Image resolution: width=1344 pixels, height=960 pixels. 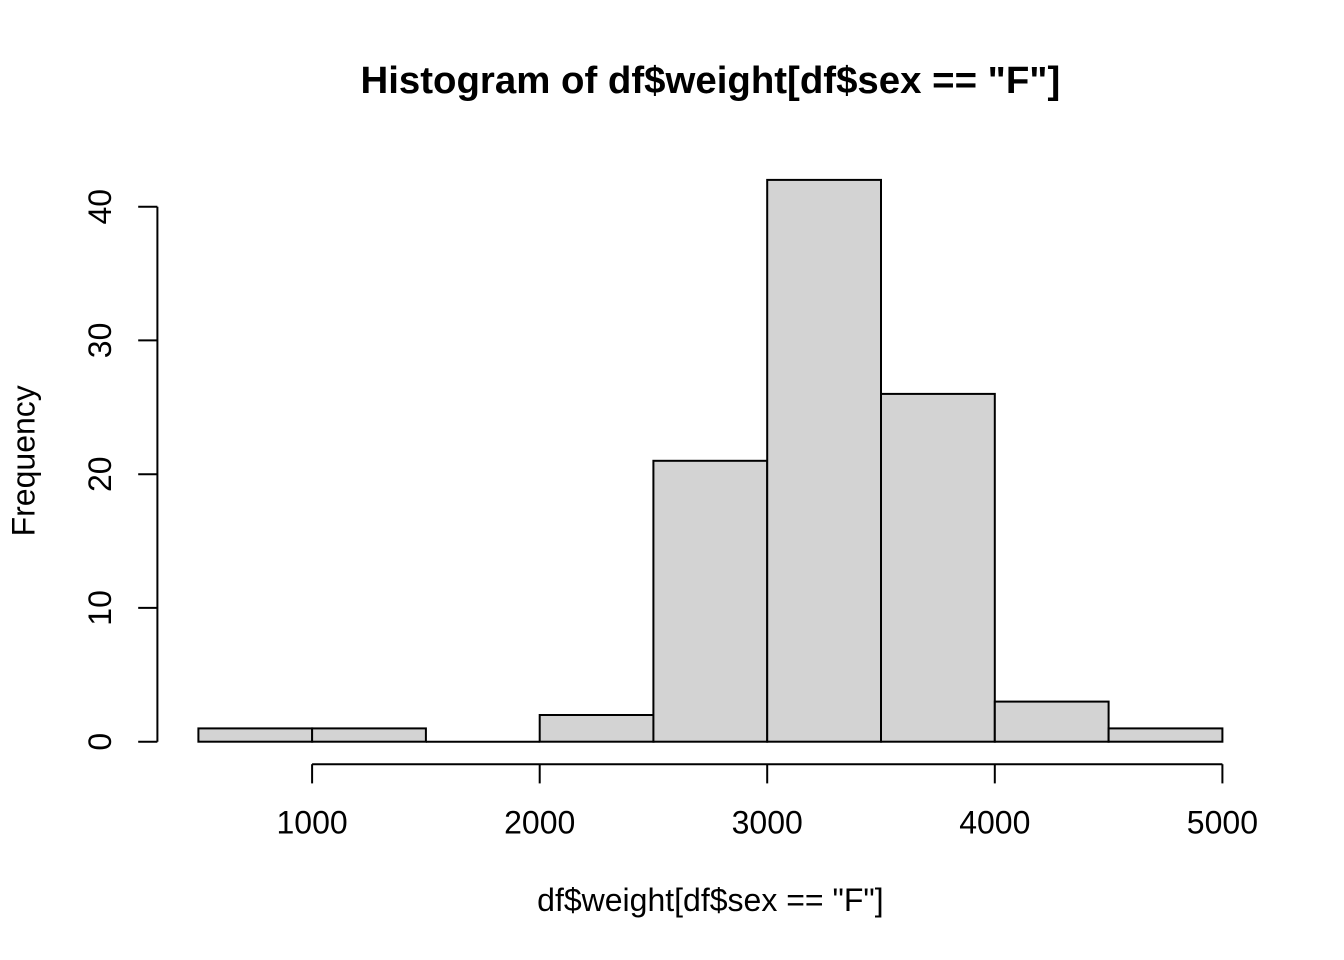 I want to click on svg-text: 20, so click(x=100, y=474).